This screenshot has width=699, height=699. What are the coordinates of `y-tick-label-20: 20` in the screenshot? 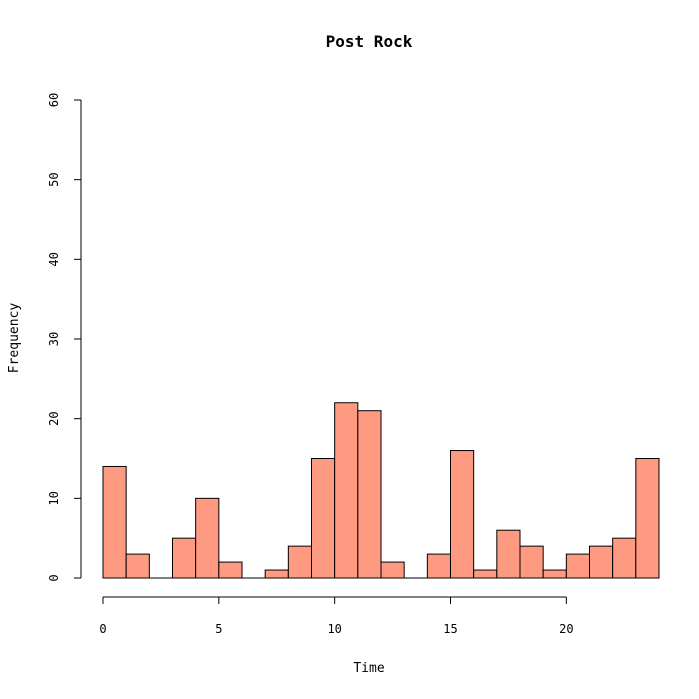 It's located at (54, 418).